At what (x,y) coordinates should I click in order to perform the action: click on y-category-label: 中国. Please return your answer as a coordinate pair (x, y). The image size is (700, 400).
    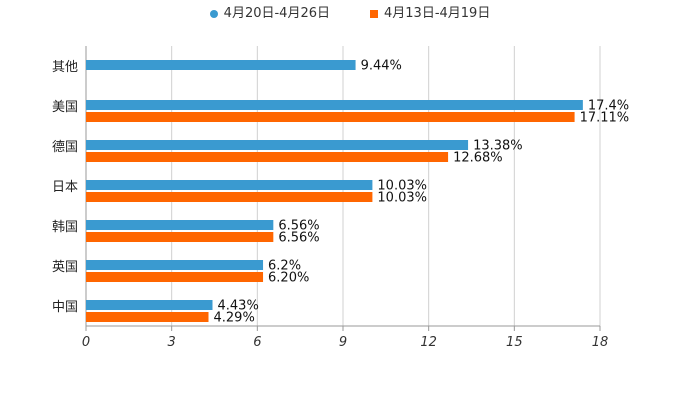
    Looking at the image, I should click on (65, 307).